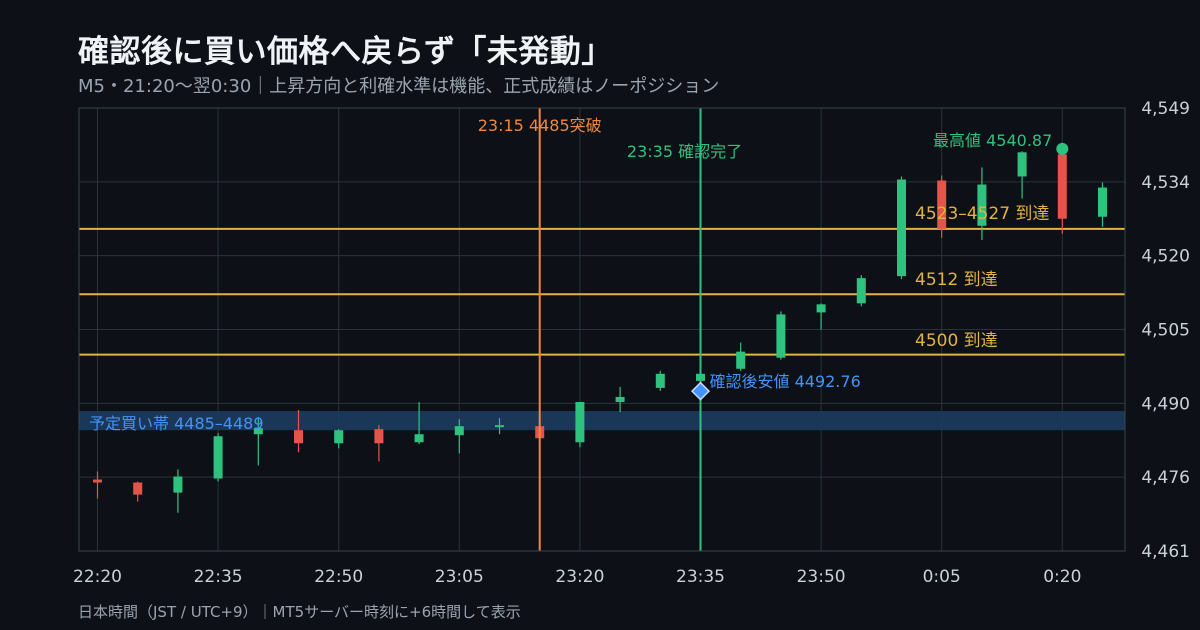 Image resolution: width=1200 pixels, height=630 pixels. What do you see at coordinates (956, 280) in the screenshot?
I see `target-label: 4512 到達` at bounding box center [956, 280].